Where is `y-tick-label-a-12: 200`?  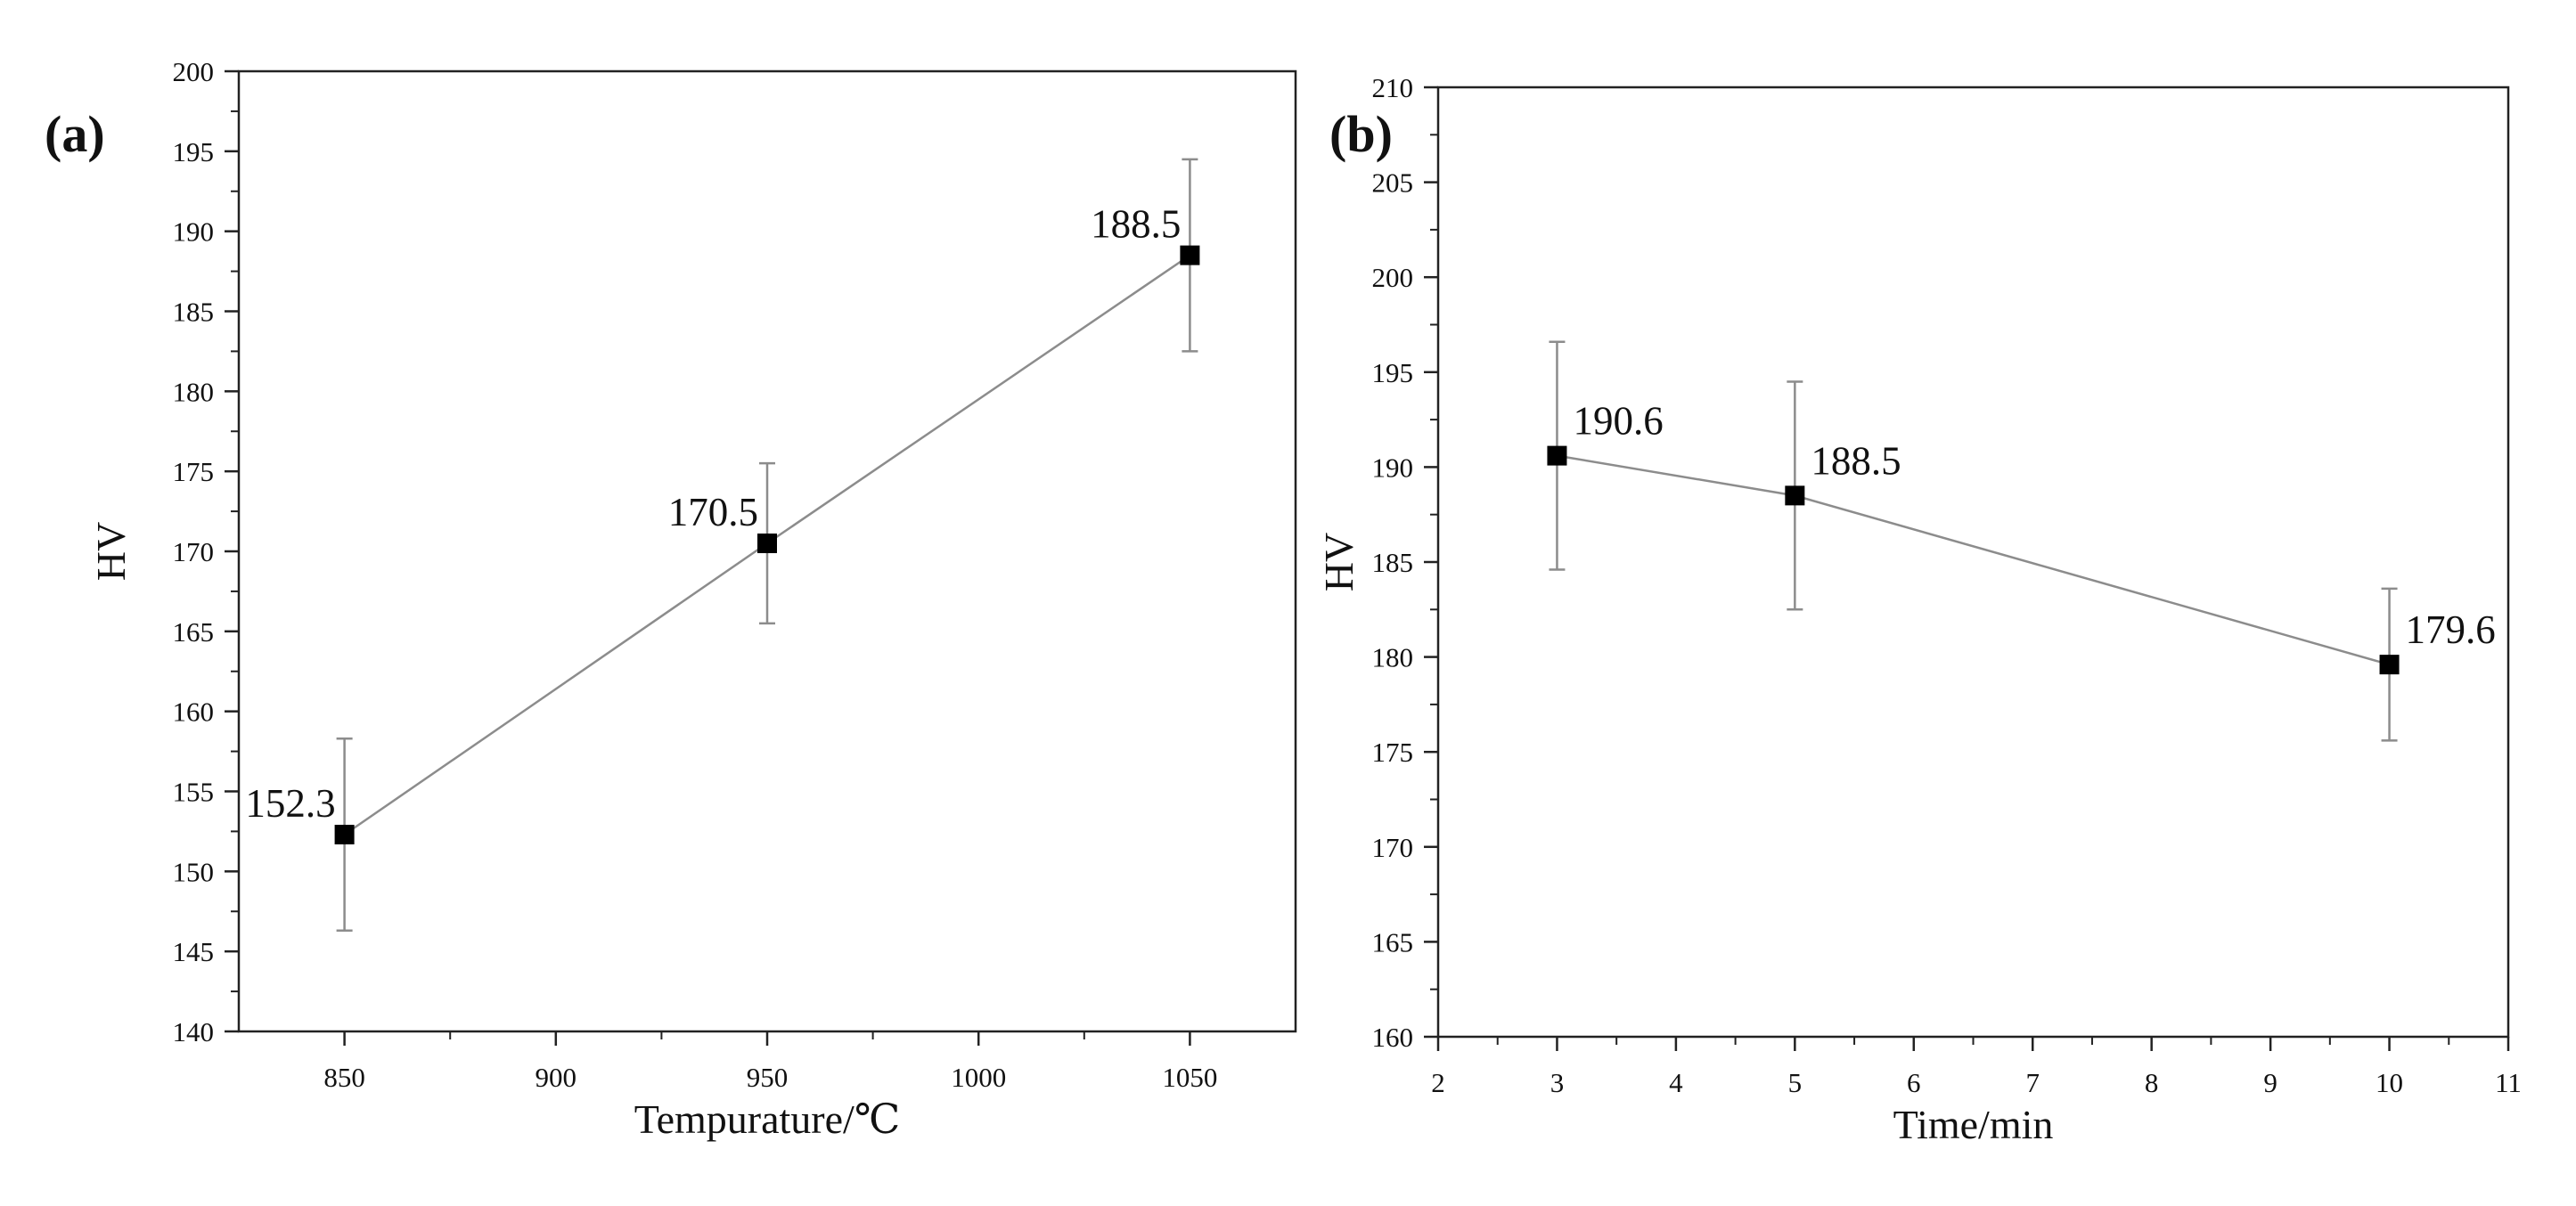 y-tick-label-a-12: 200 is located at coordinates (194, 71).